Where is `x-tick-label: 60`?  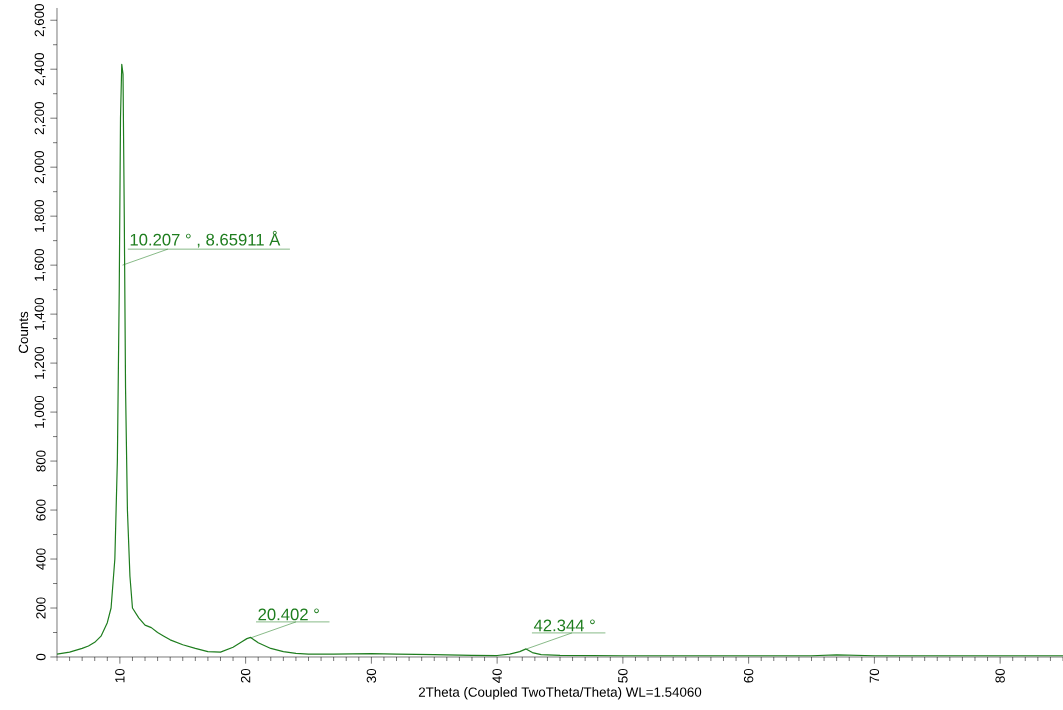 x-tick-label: 60 is located at coordinates (748, 675).